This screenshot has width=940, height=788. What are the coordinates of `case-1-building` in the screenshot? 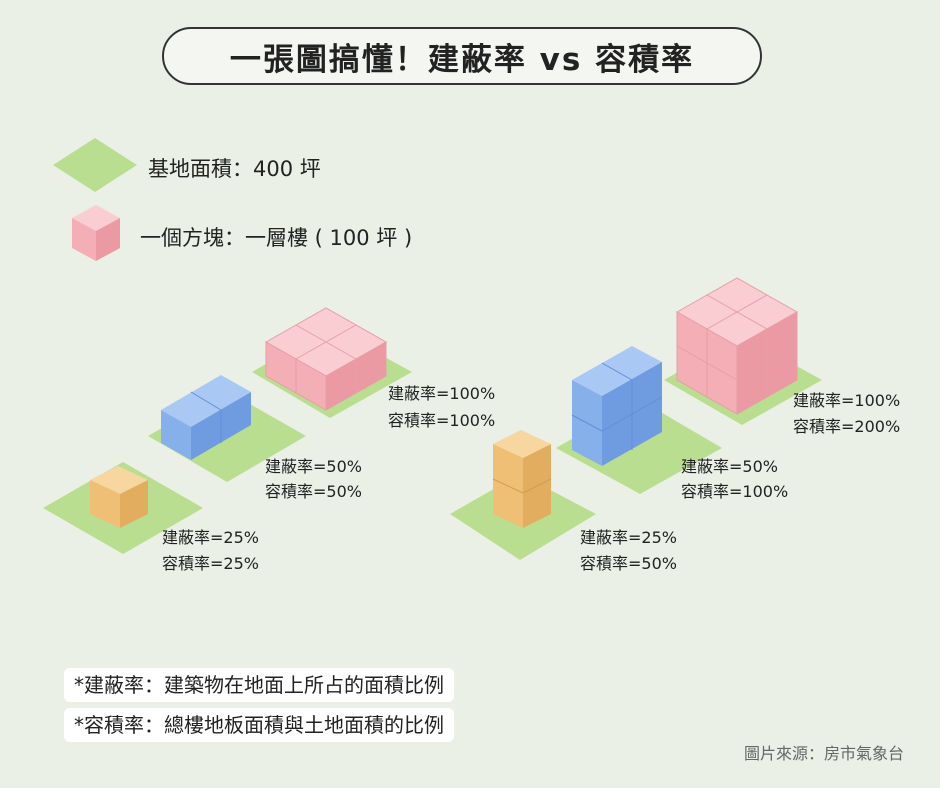 It's located at (119, 497).